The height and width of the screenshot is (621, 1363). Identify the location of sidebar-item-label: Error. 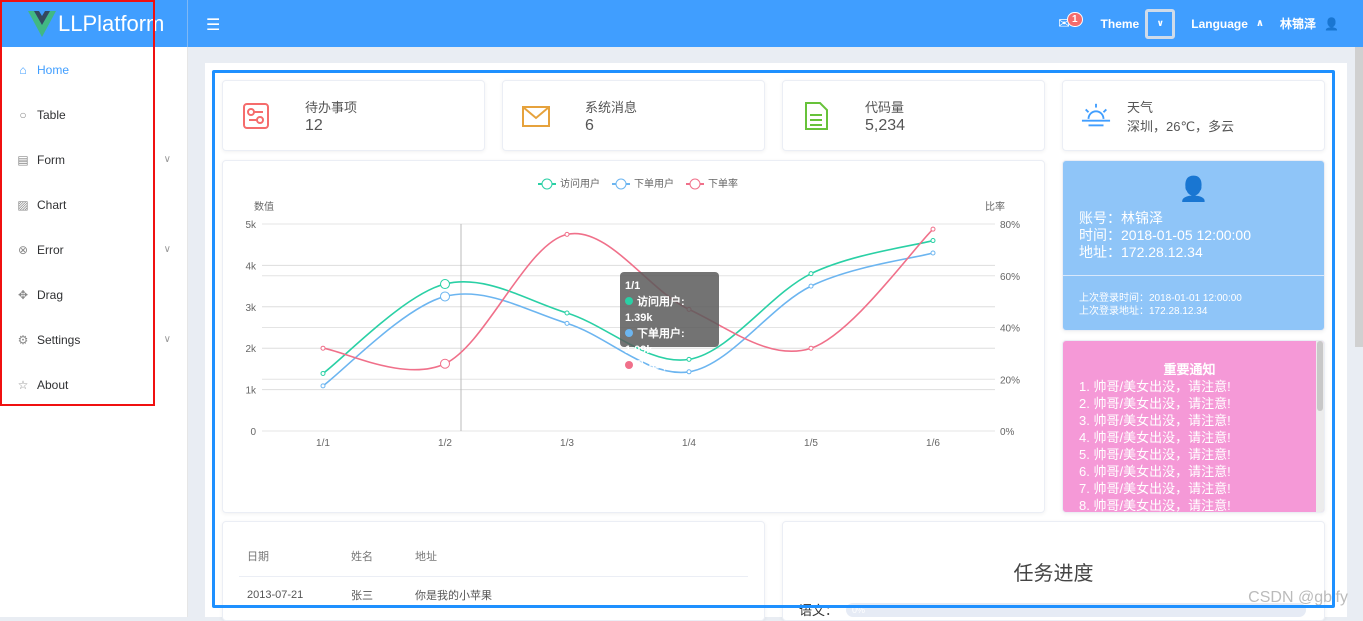
(50, 249).